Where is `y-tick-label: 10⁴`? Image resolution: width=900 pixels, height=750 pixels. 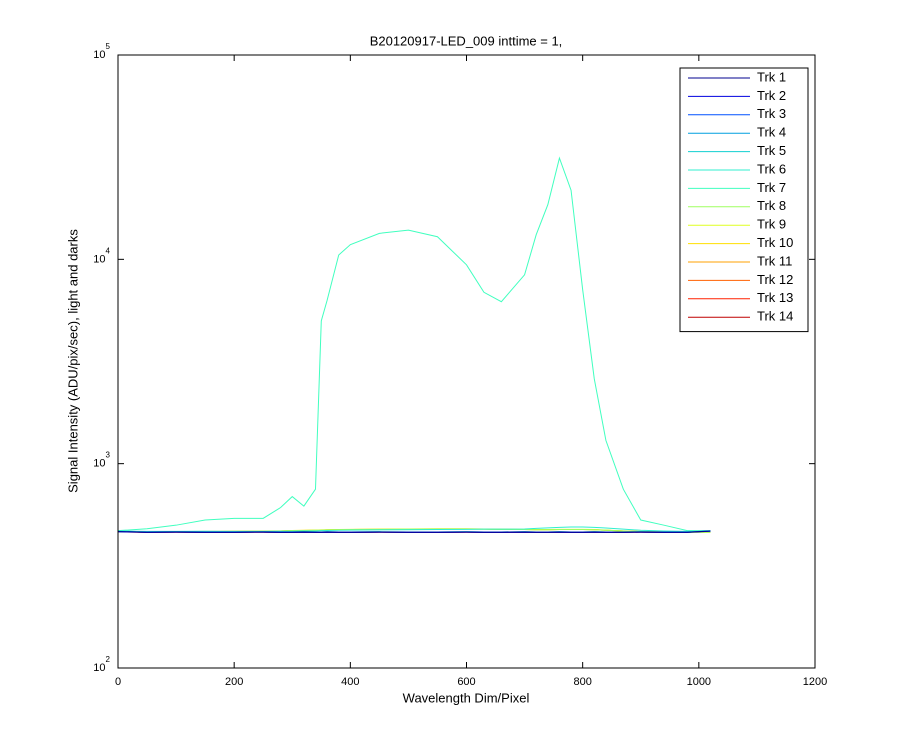 y-tick-label: 10⁴ is located at coordinates (101, 255).